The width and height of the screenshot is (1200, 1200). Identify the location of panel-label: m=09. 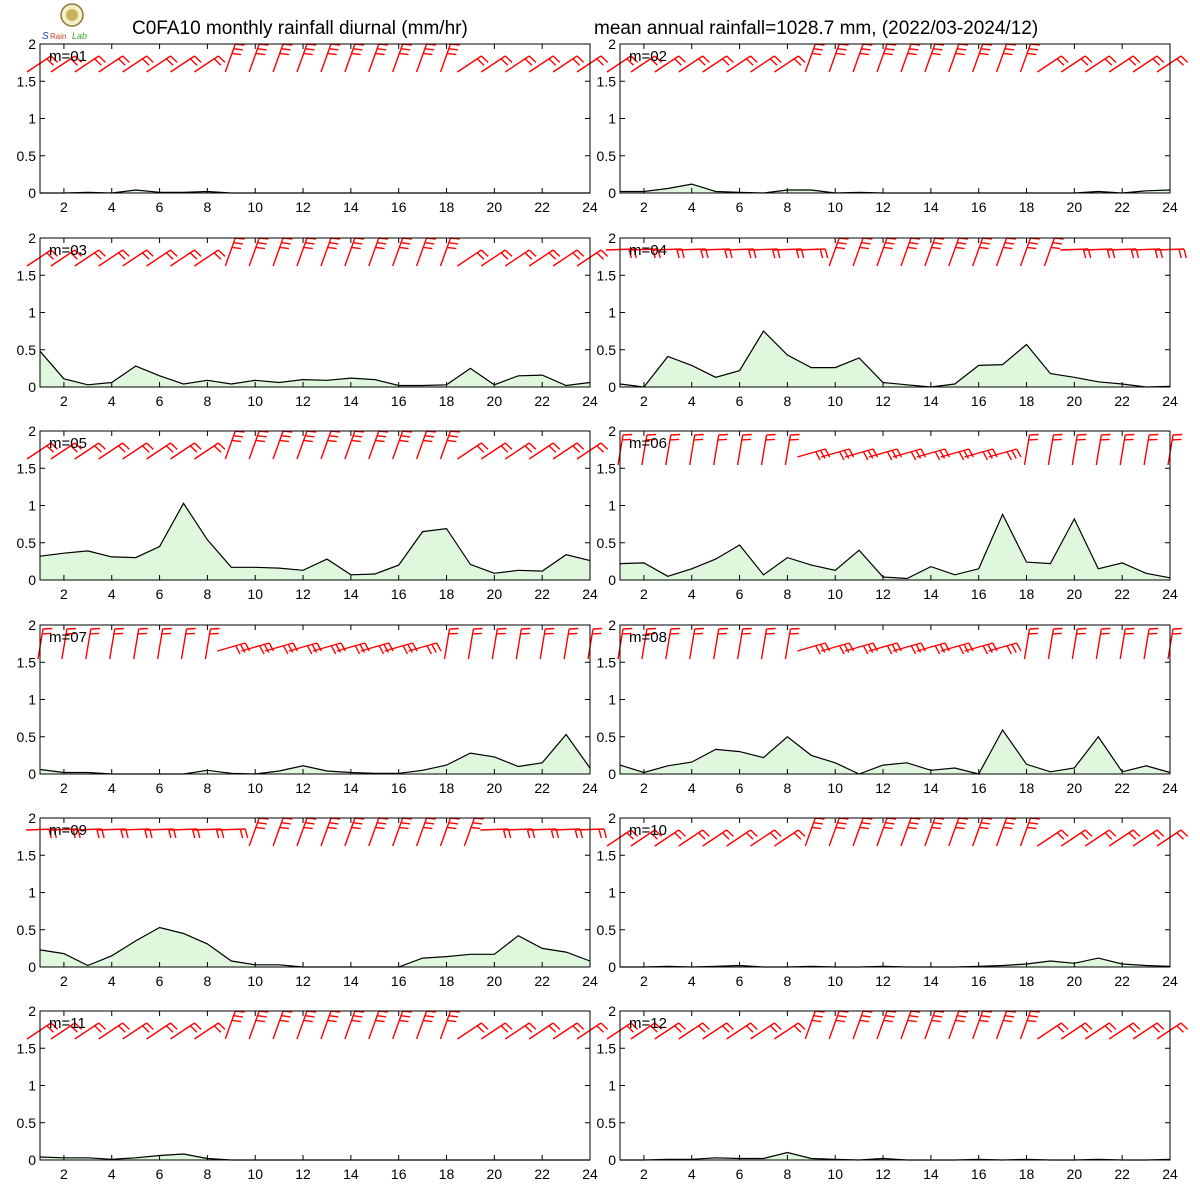
(68, 830).